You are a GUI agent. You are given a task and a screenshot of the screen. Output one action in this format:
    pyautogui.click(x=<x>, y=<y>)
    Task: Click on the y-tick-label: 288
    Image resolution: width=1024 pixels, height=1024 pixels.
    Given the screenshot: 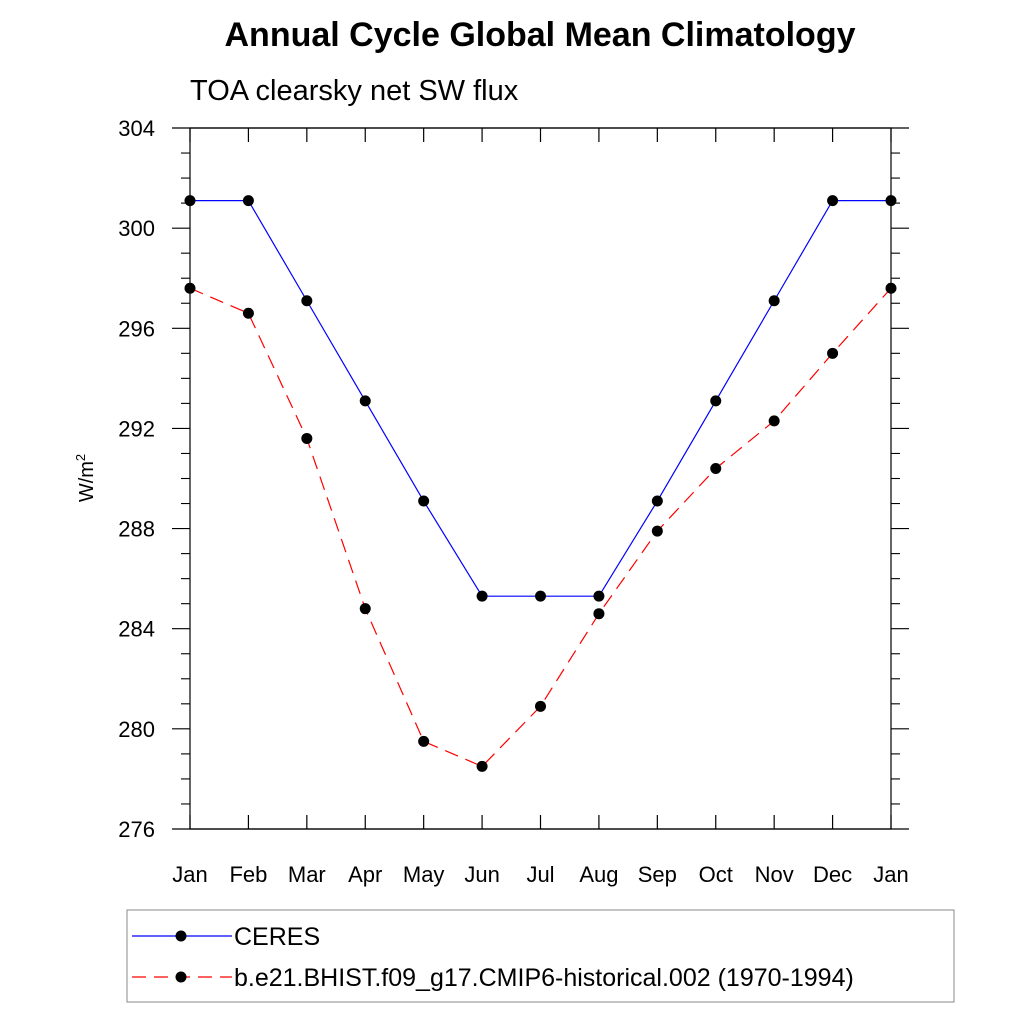 What is the action you would take?
    pyautogui.click(x=136, y=529)
    